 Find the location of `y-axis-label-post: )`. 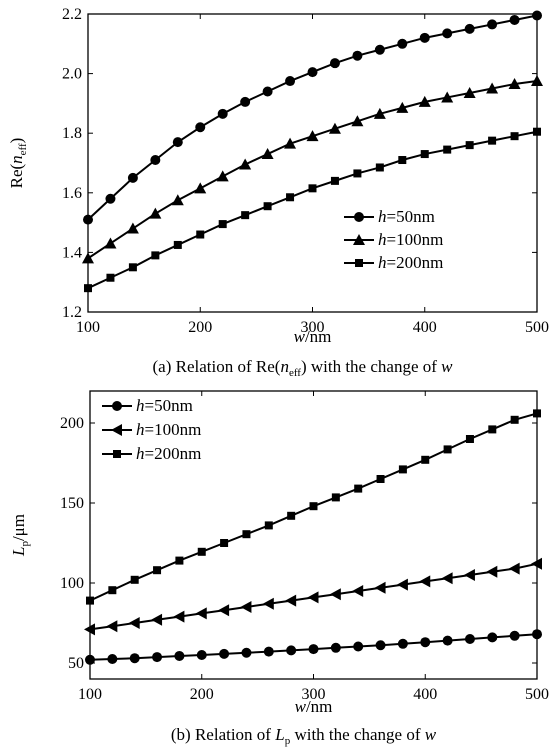

y-axis-label-post: ) is located at coordinates (16, 141).